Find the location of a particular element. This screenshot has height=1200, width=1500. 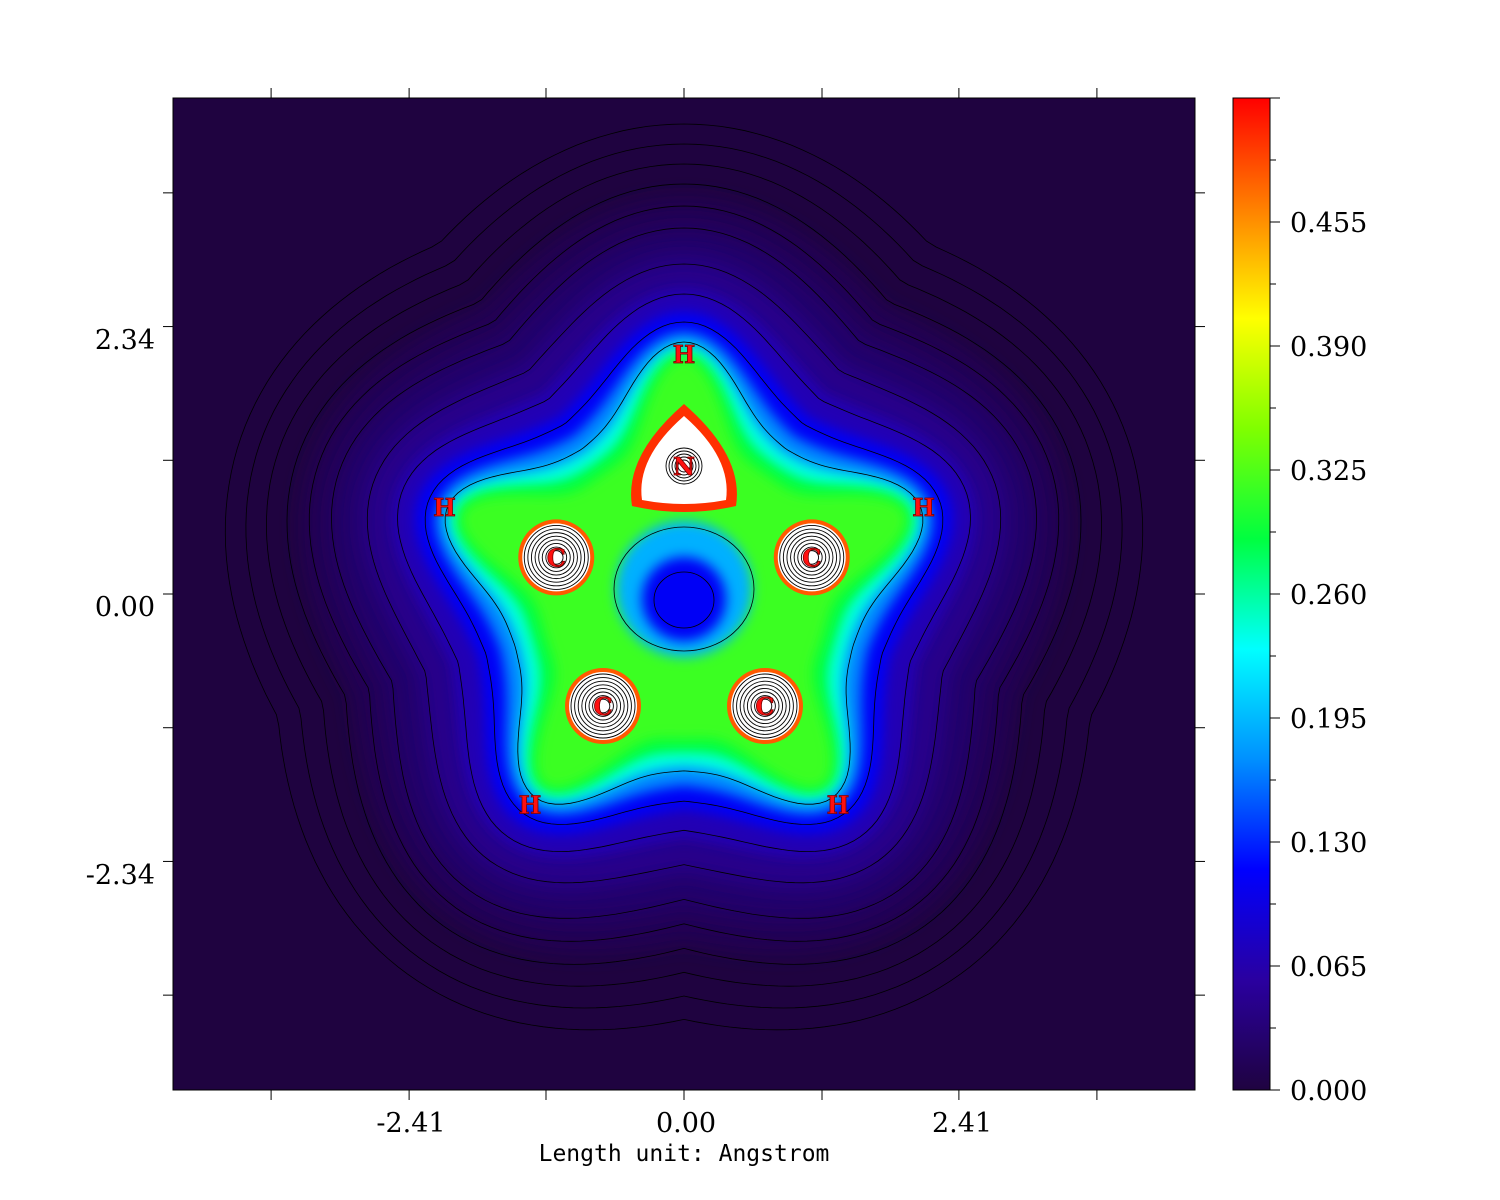

colorbar-tick-label: 0.455 is located at coordinates (1328, 223).